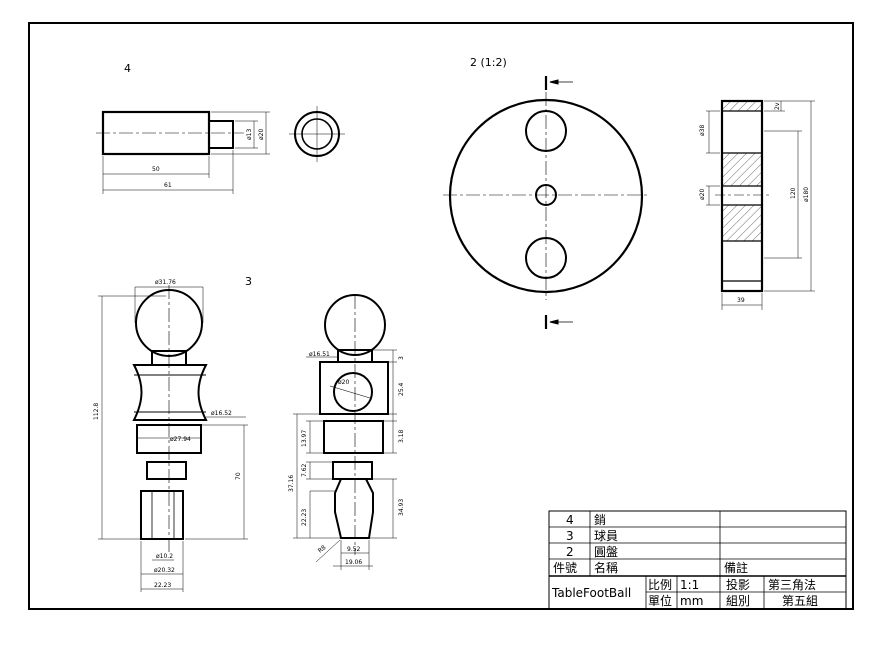 Image resolution: width=882 pixels, height=646 pixels. Describe the element at coordinates (401, 507) in the screenshot. I see `dim-3-3493: 34.93` at that location.